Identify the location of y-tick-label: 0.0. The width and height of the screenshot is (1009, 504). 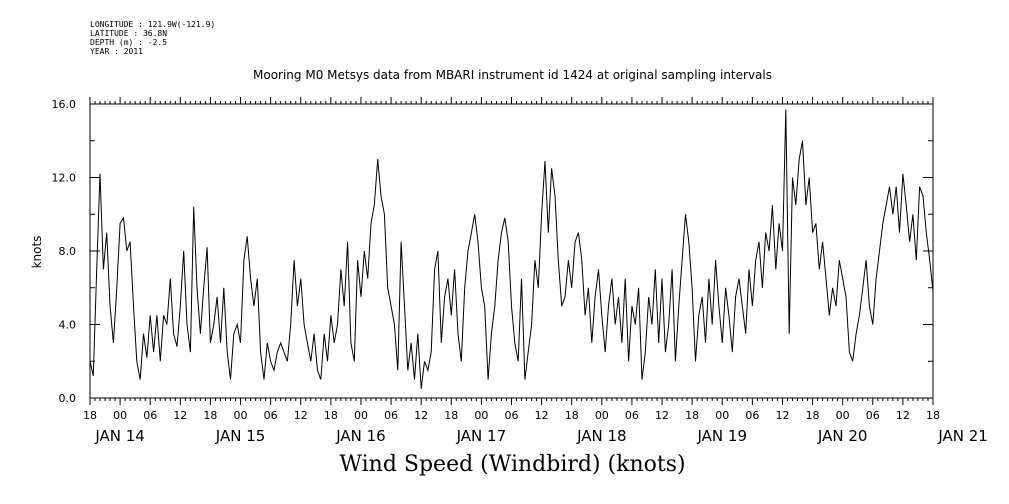
(68, 398).